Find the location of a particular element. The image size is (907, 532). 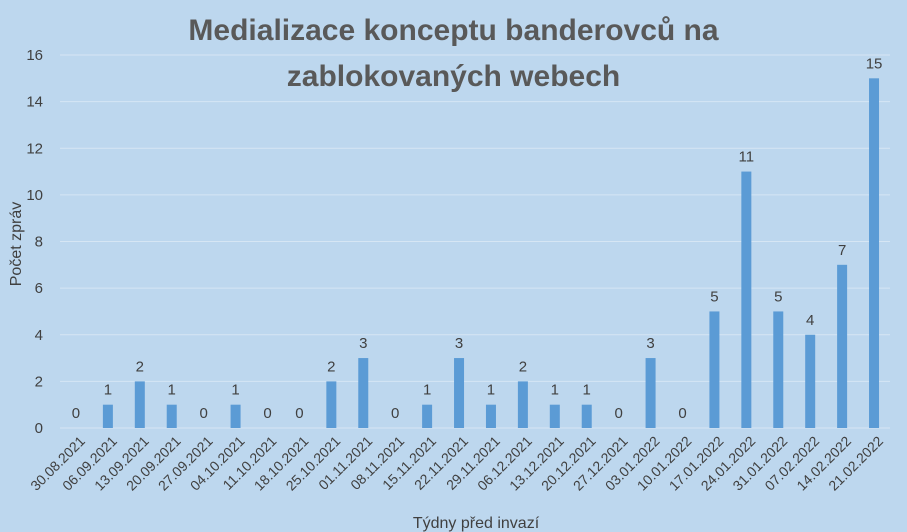

y-tick-label: 4 is located at coordinates (39, 335).